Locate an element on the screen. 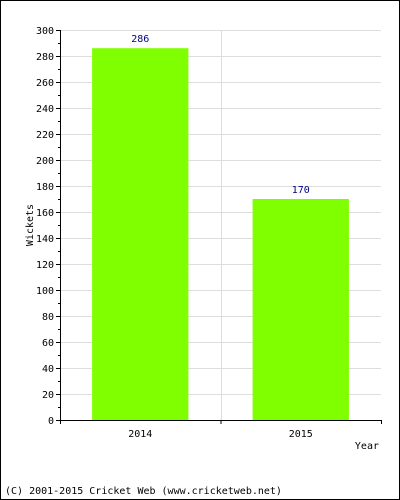  x-axis-label: Year is located at coordinates (367, 446).